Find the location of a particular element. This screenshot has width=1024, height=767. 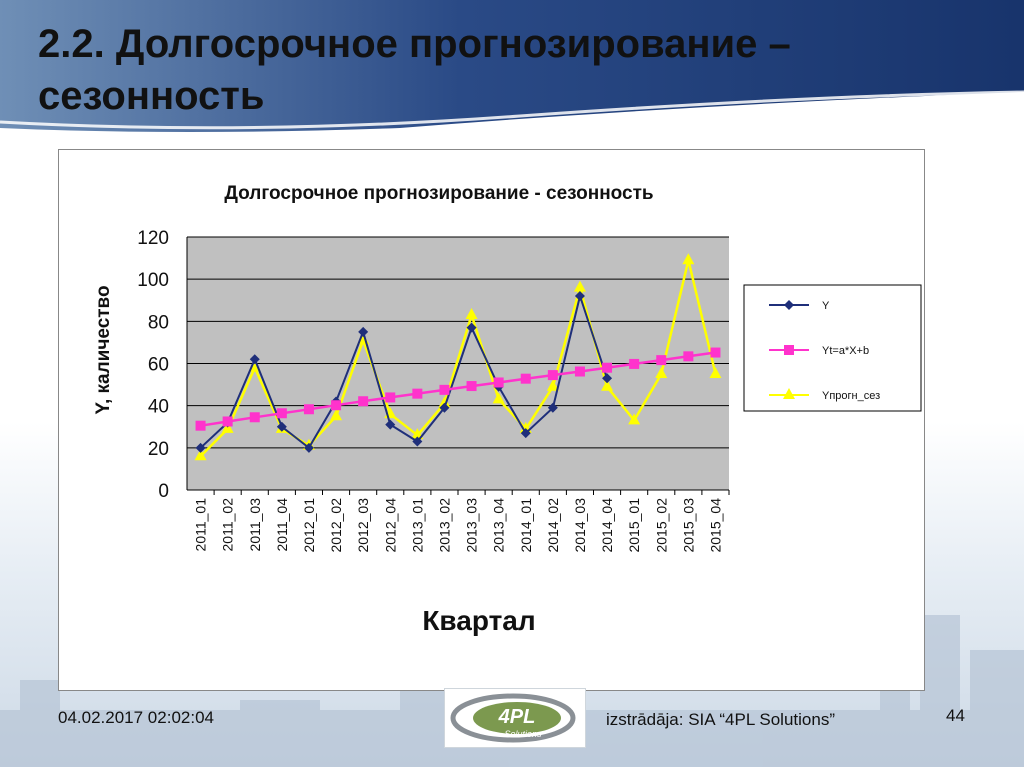

x-tick-label: 2013_04 is located at coordinates (499, 525).